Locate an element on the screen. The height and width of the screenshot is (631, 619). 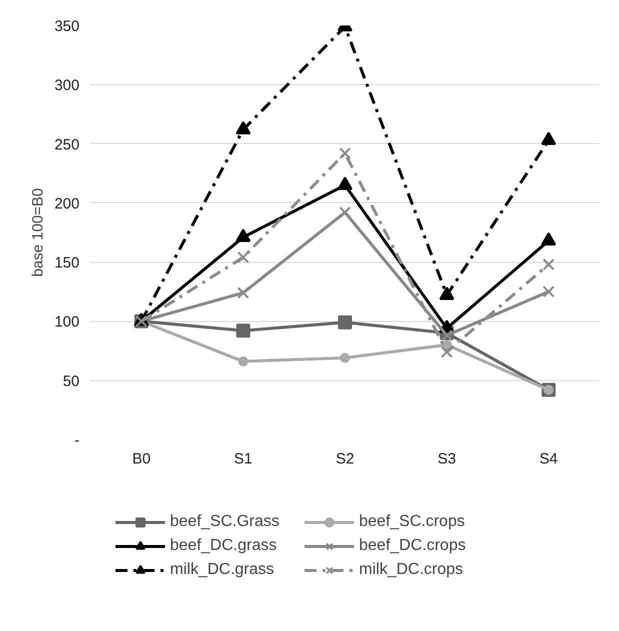
y-tick-label: 300 is located at coordinates (67, 85).